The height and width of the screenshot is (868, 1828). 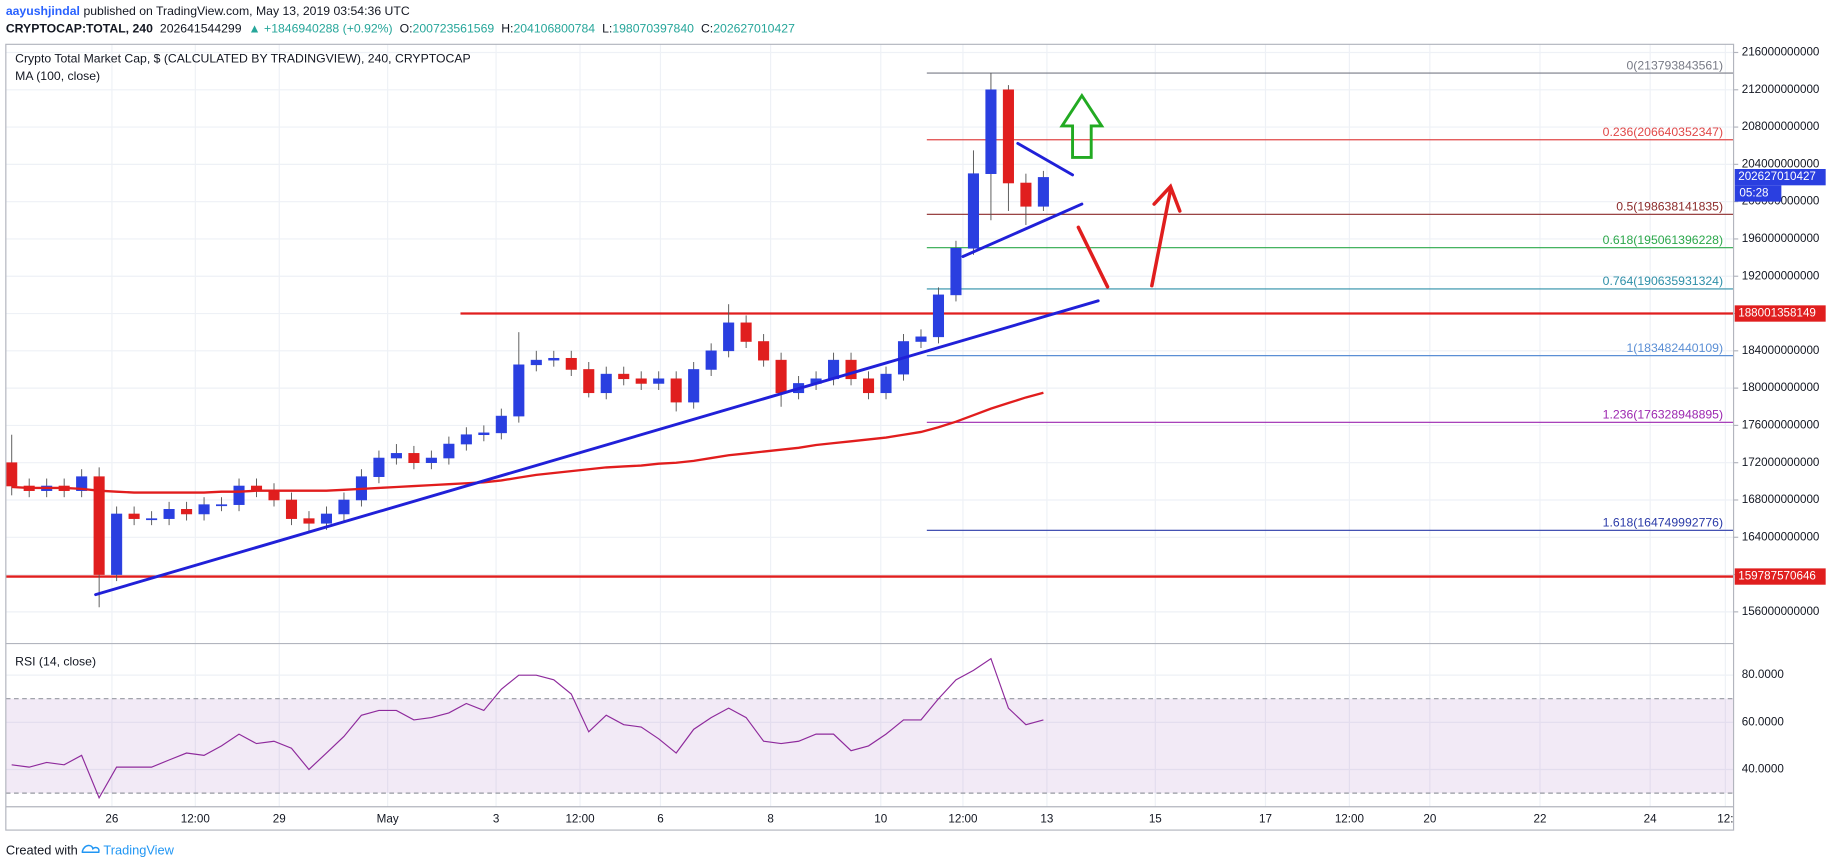 What do you see at coordinates (1781, 387) in the screenshot?
I see `y-tick-label: 180000000000` at bounding box center [1781, 387].